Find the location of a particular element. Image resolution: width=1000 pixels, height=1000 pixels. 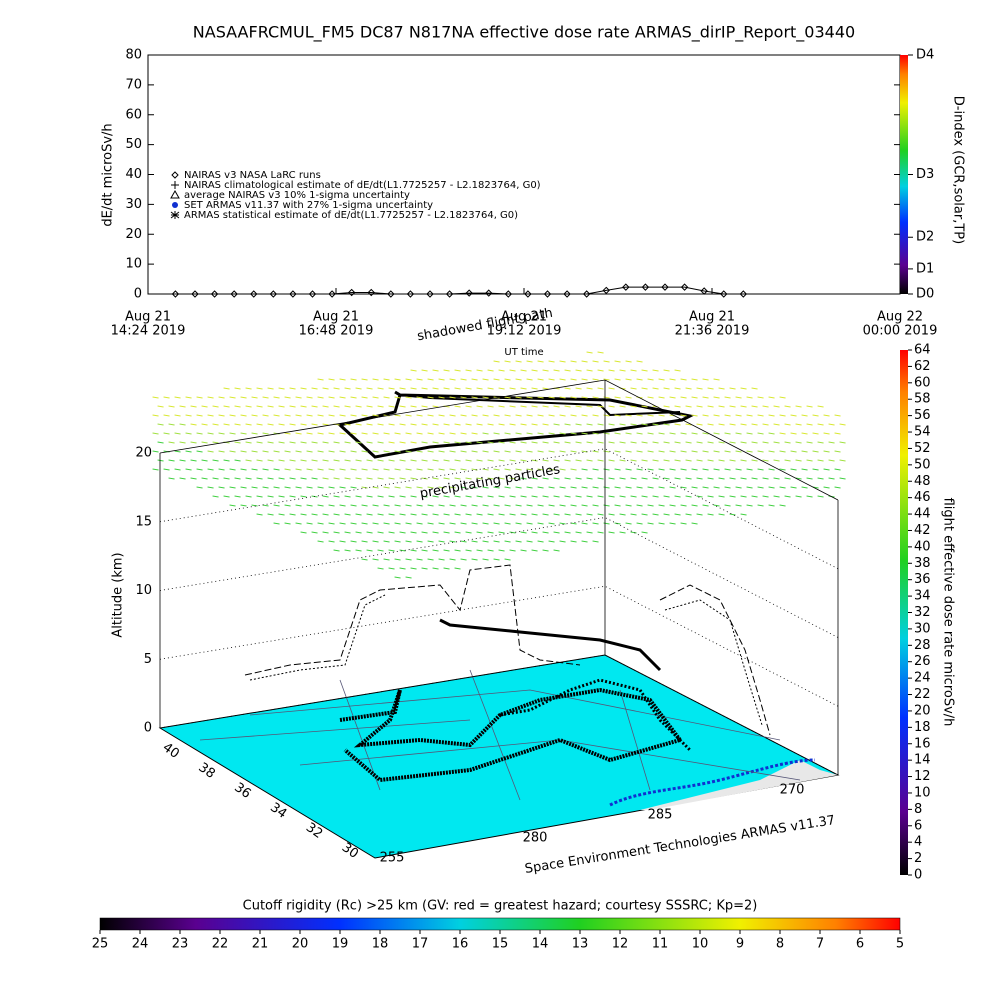

colorbar-tick-label: 9 is located at coordinates (740, 944).